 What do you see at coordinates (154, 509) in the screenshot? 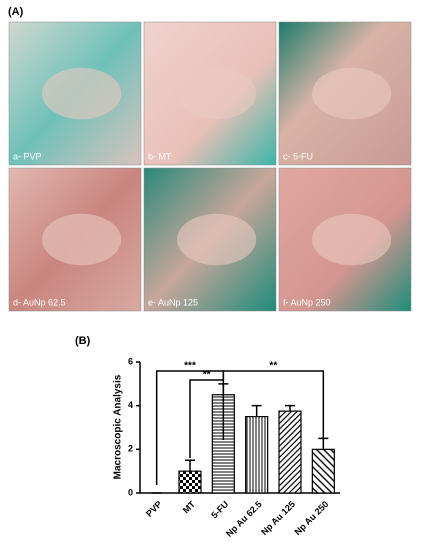
I see `x-tick-label: PVP` at bounding box center [154, 509].